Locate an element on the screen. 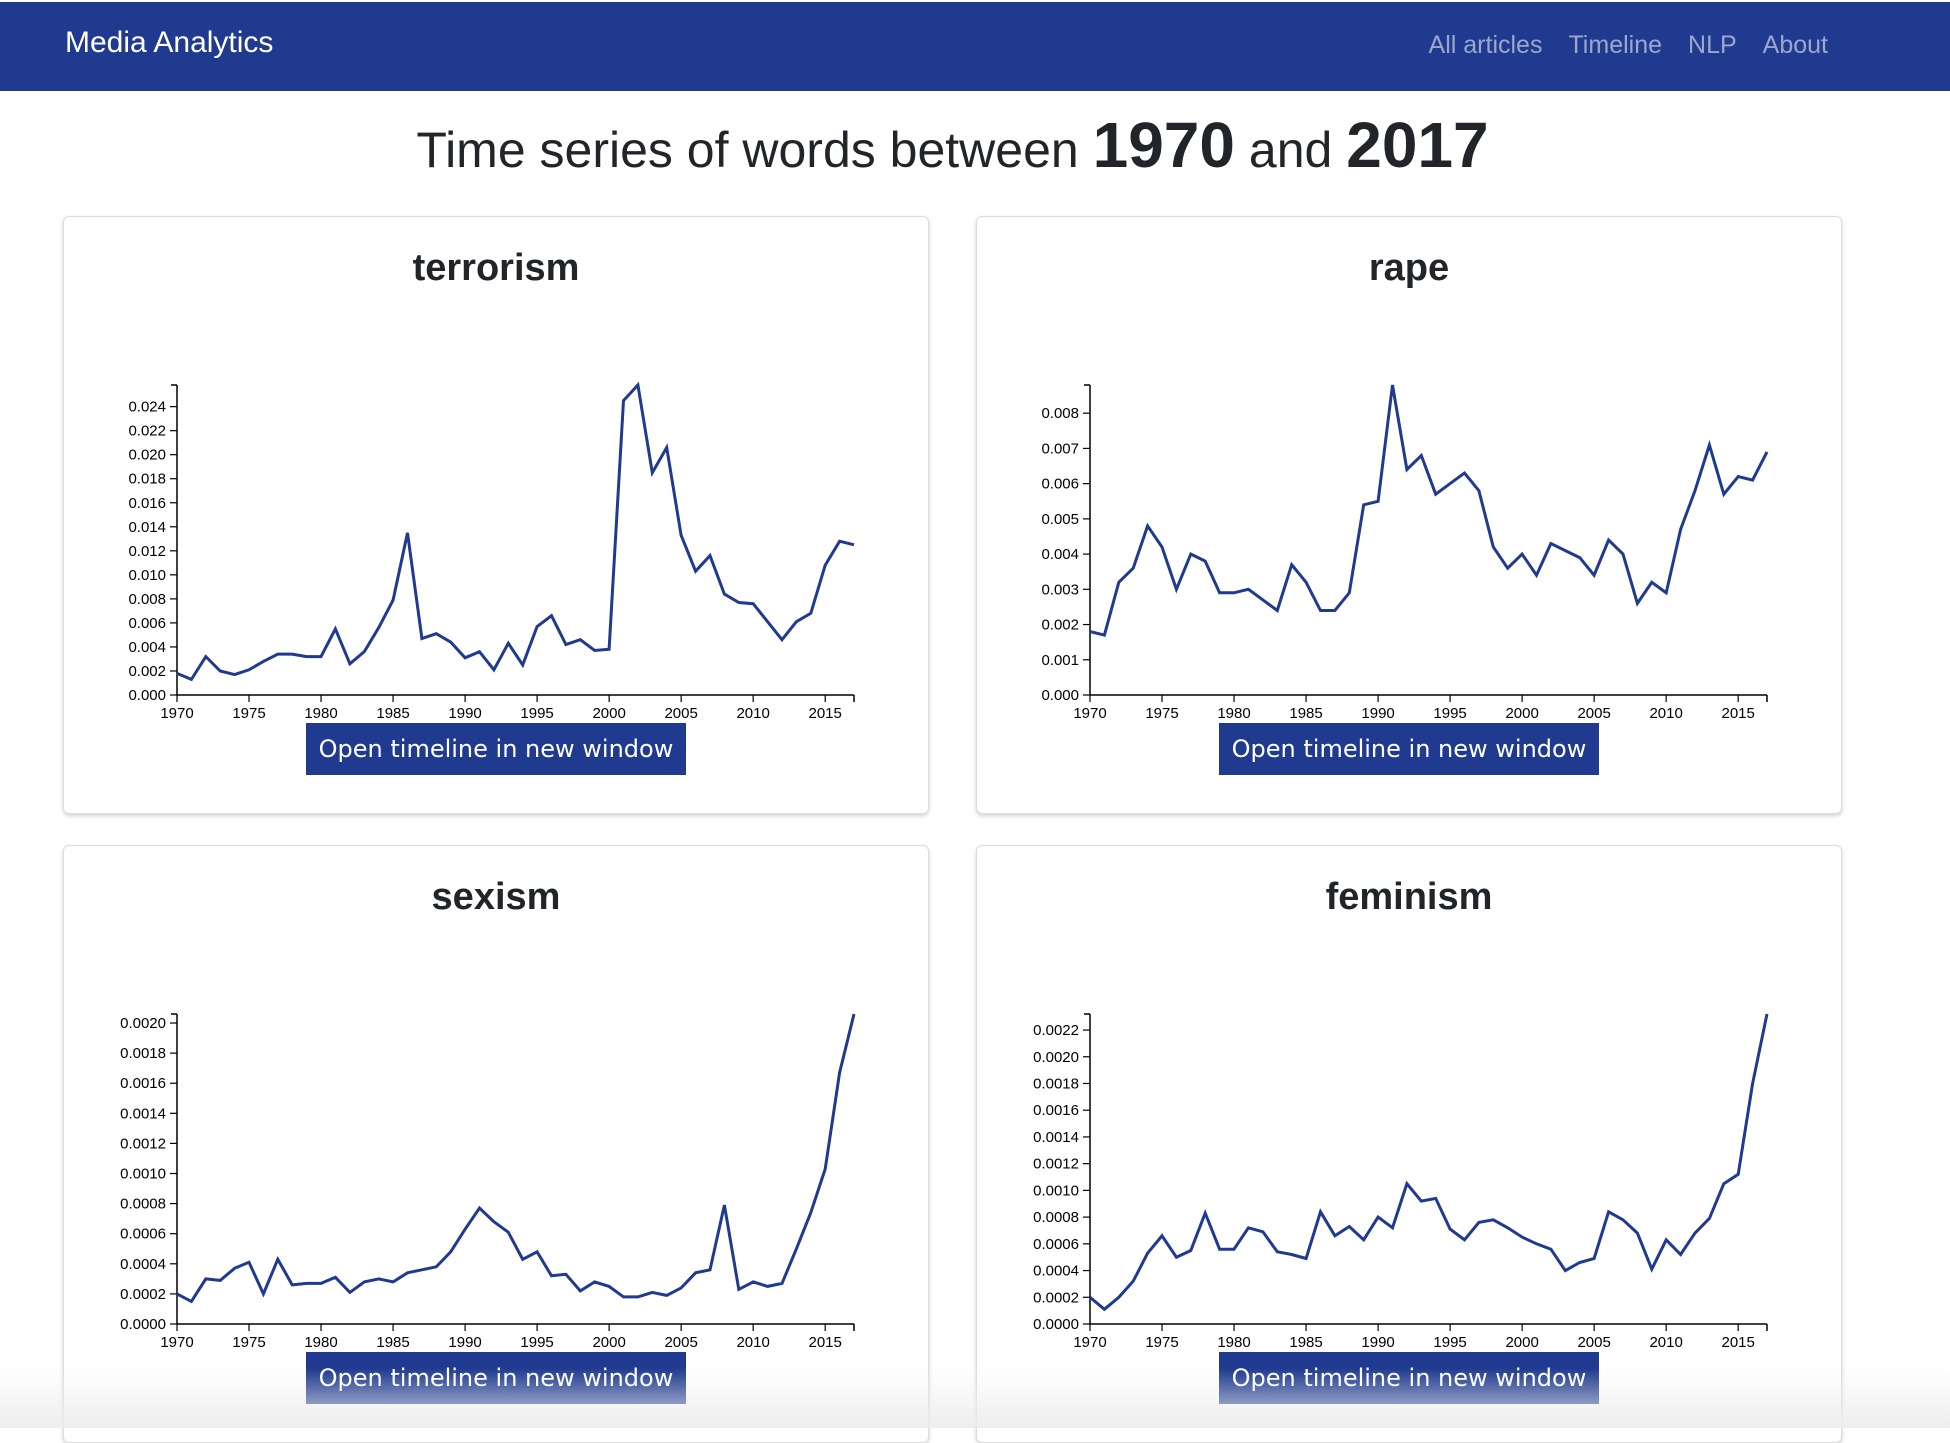 The height and width of the screenshot is (1443, 1950). y-tick-label: 0.0000 is located at coordinates (1056, 1324).